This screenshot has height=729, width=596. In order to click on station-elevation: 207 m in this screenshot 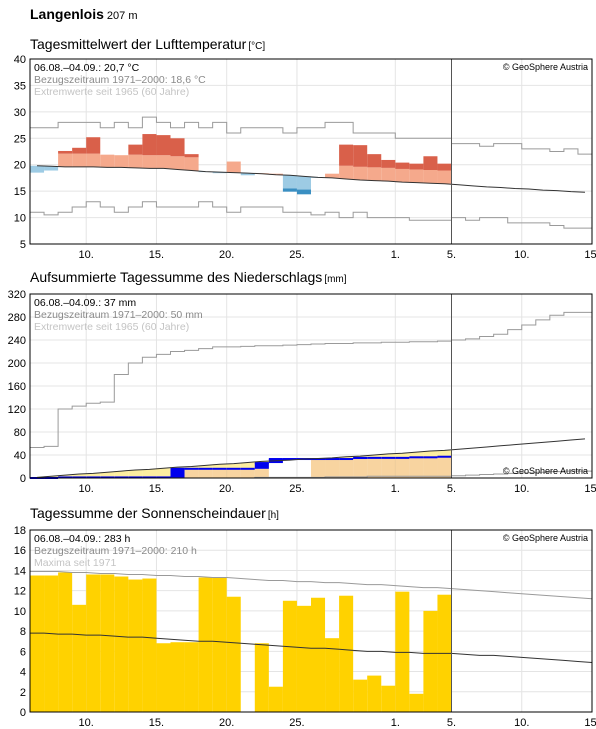, I will do `click(122, 16)`.